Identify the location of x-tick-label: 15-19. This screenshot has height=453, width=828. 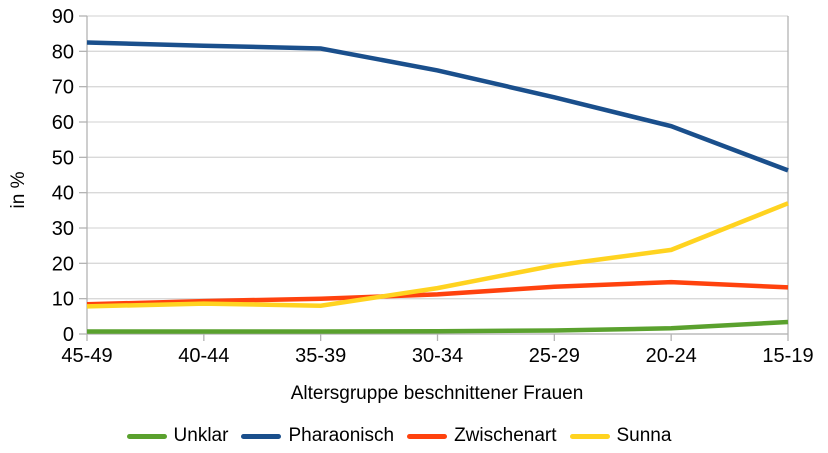
(787, 356).